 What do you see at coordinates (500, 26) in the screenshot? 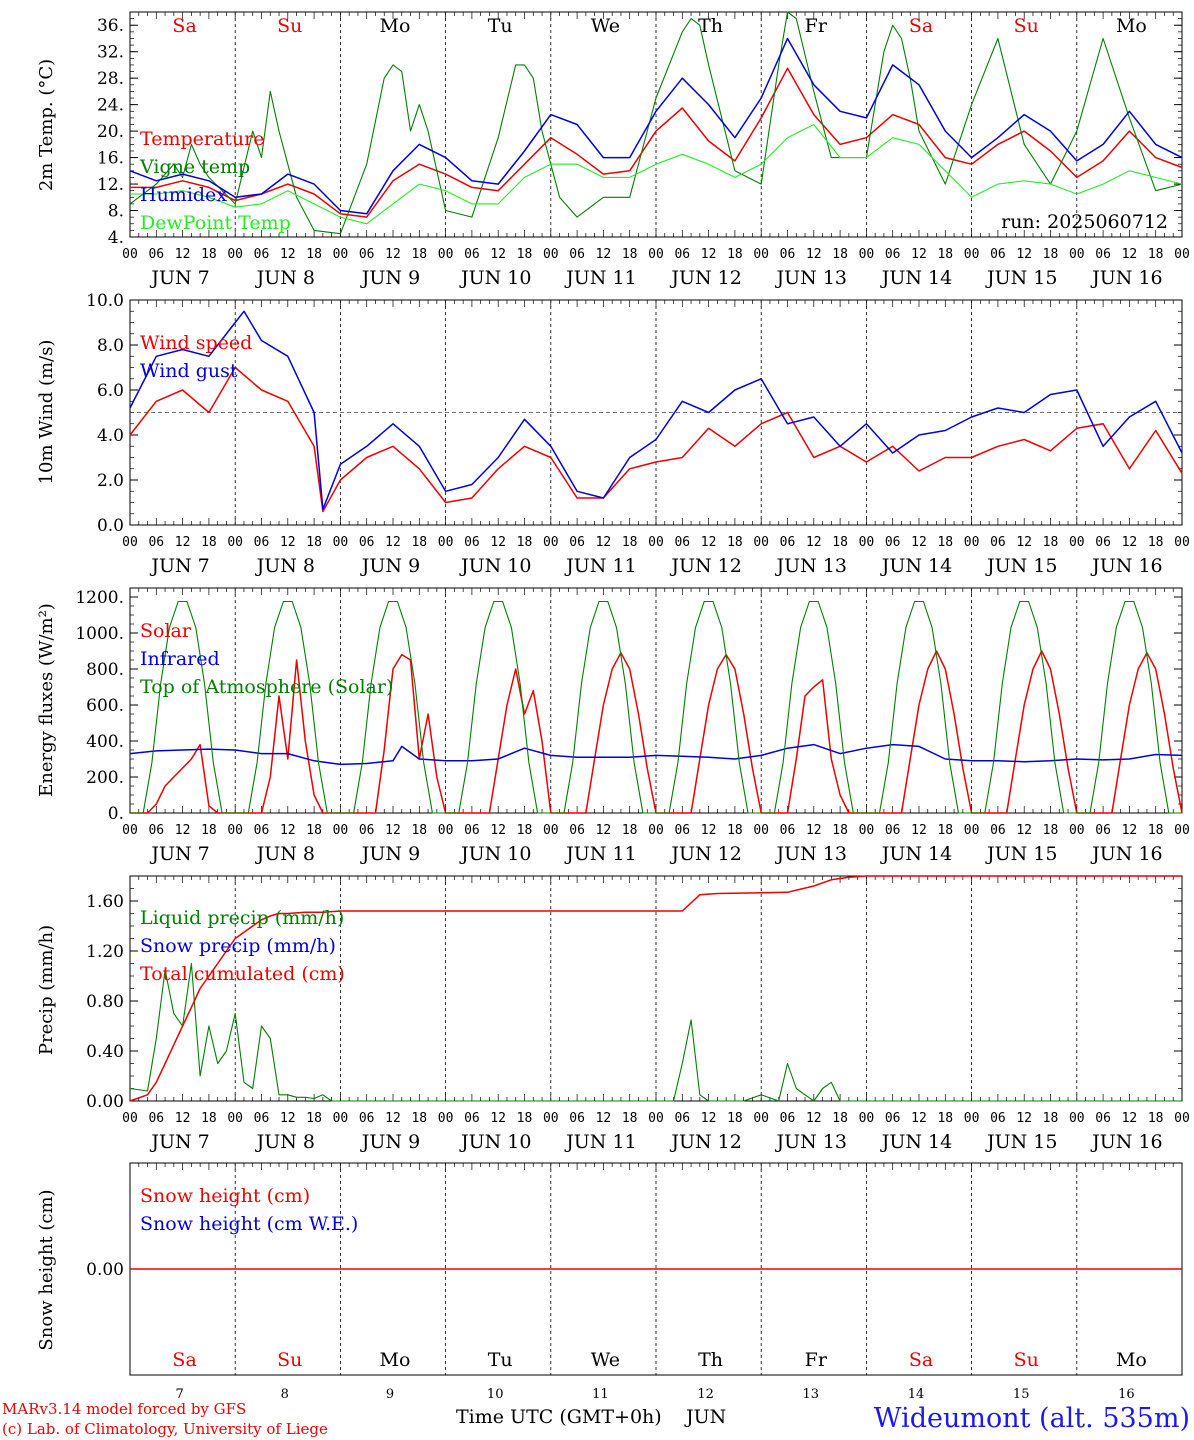
I see `weekday-label: Tu` at bounding box center [500, 26].